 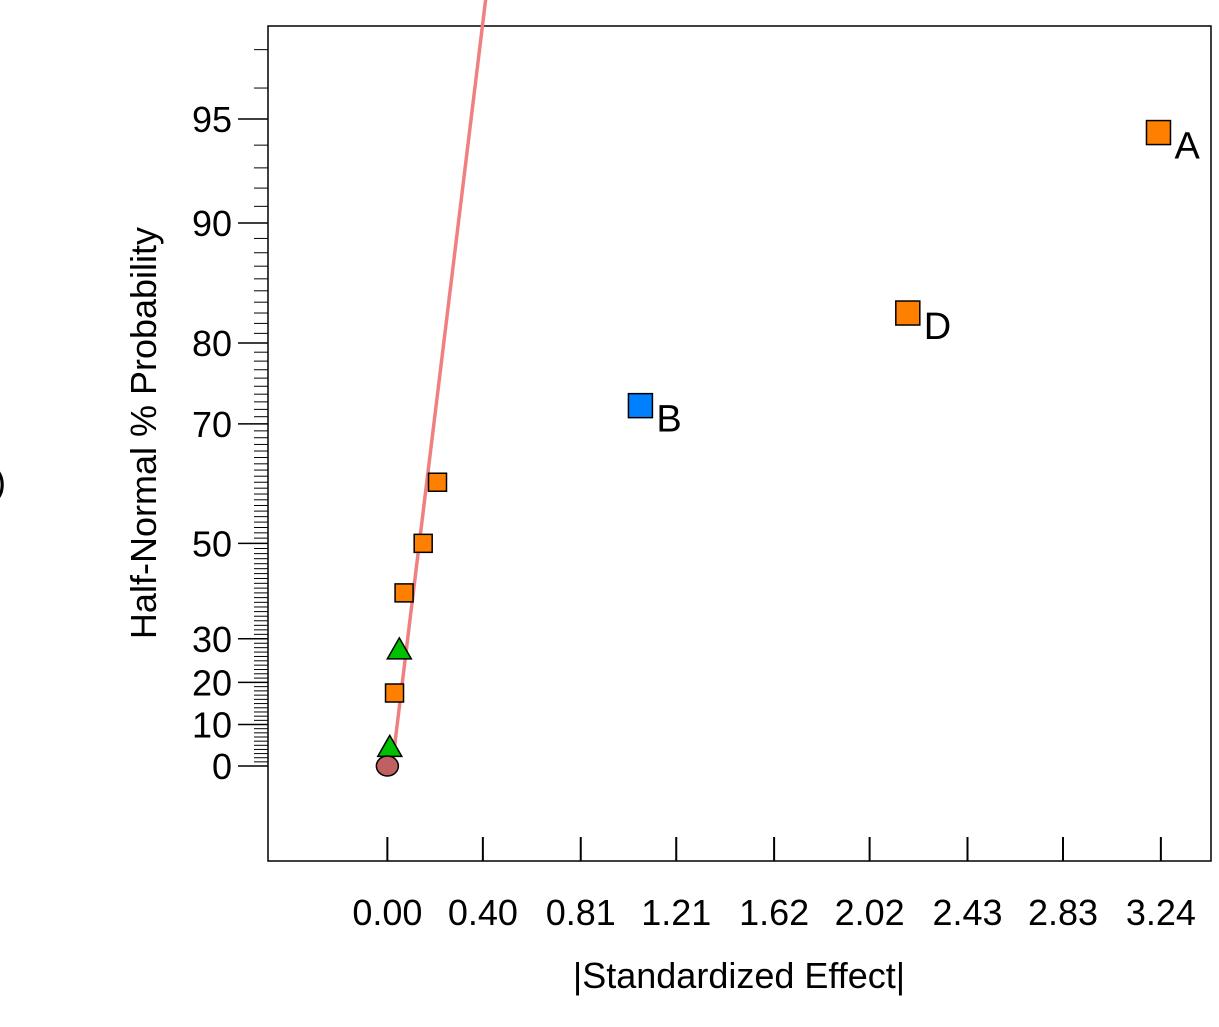 I want to click on y-tick-label: 10, so click(x=212, y=725).